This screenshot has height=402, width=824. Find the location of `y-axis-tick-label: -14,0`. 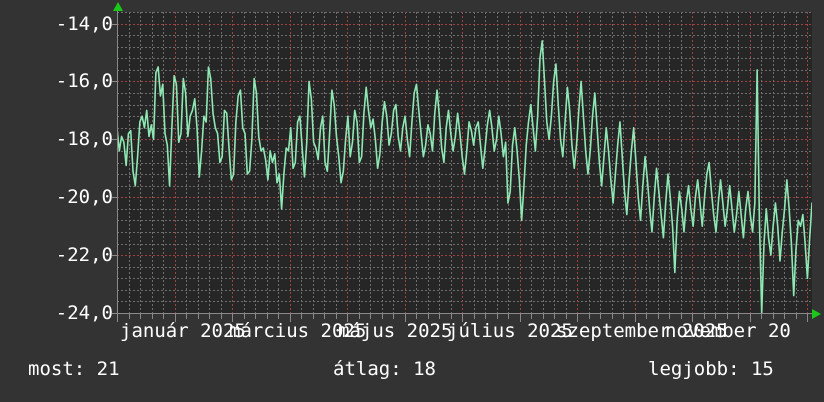

y-axis-tick-label: -14,0 is located at coordinates (84, 23).